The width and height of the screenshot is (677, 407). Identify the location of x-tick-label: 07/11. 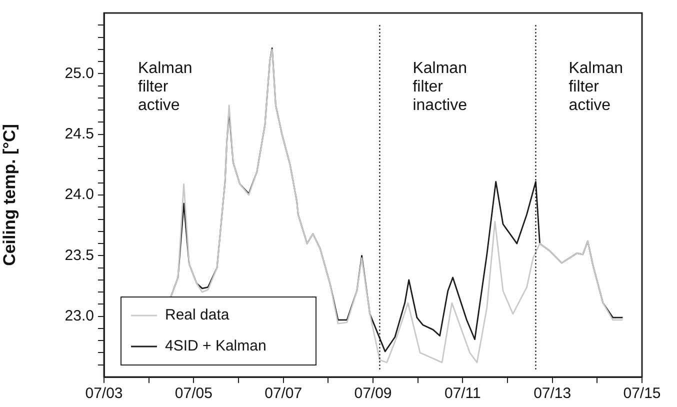
(462, 393).